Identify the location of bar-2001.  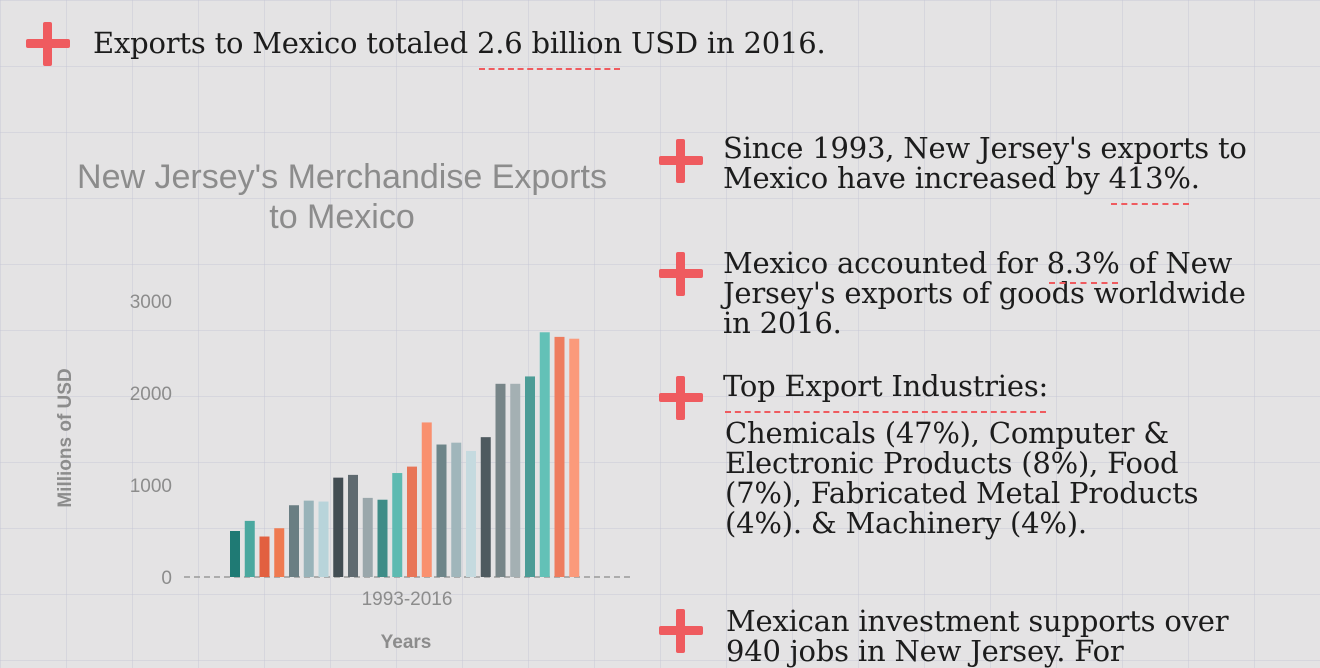
(353, 525).